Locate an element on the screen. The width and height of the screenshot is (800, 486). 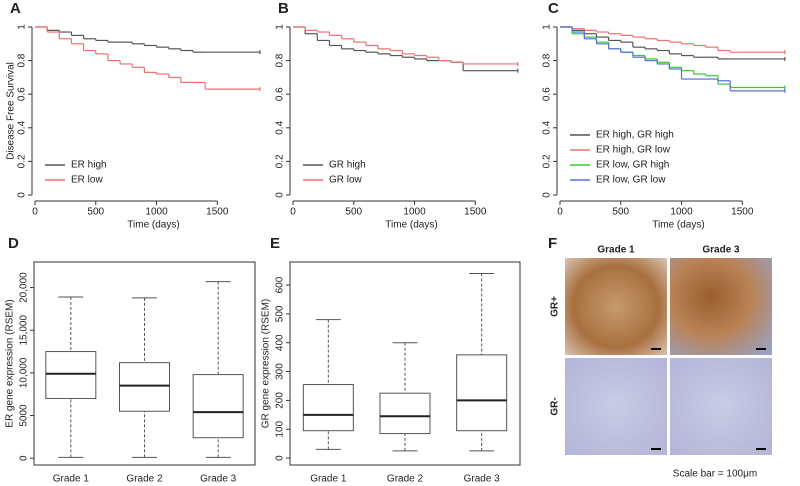
legend-label: ER high, GR high is located at coordinates (635, 135).